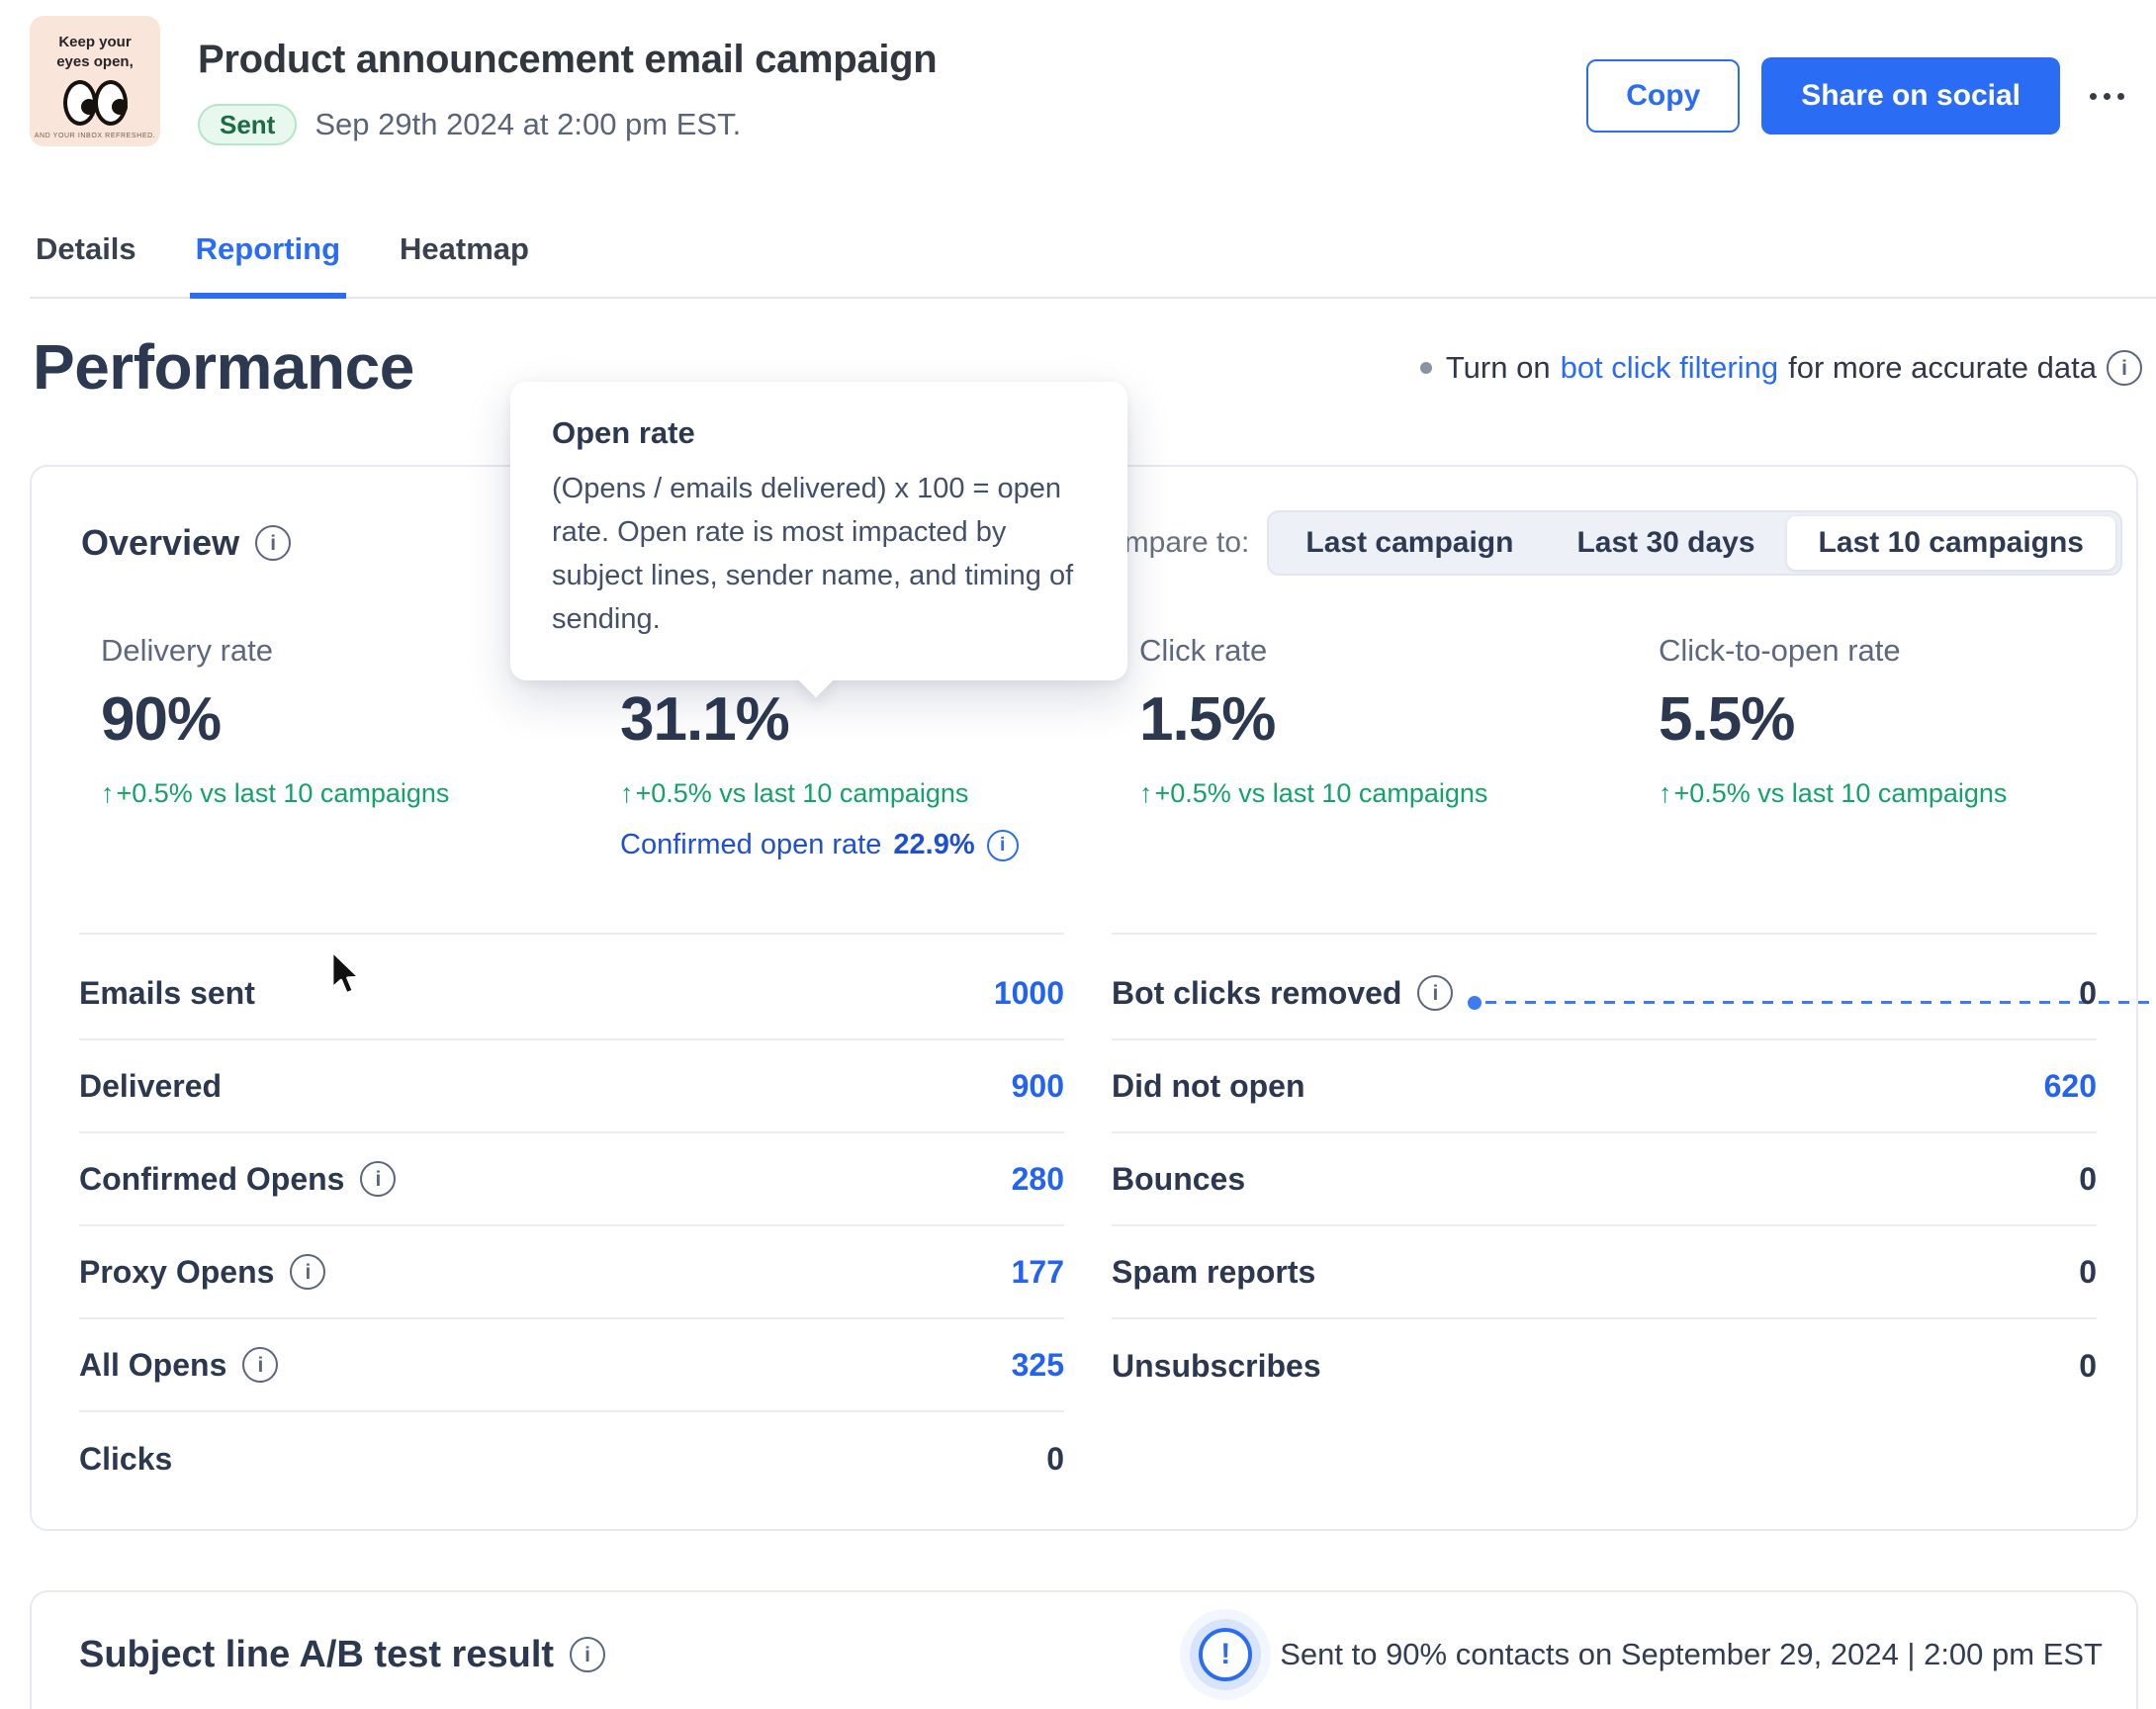 The height and width of the screenshot is (1709, 2156). Describe the element at coordinates (95, 103) in the screenshot. I see `eyes-illustration` at that location.